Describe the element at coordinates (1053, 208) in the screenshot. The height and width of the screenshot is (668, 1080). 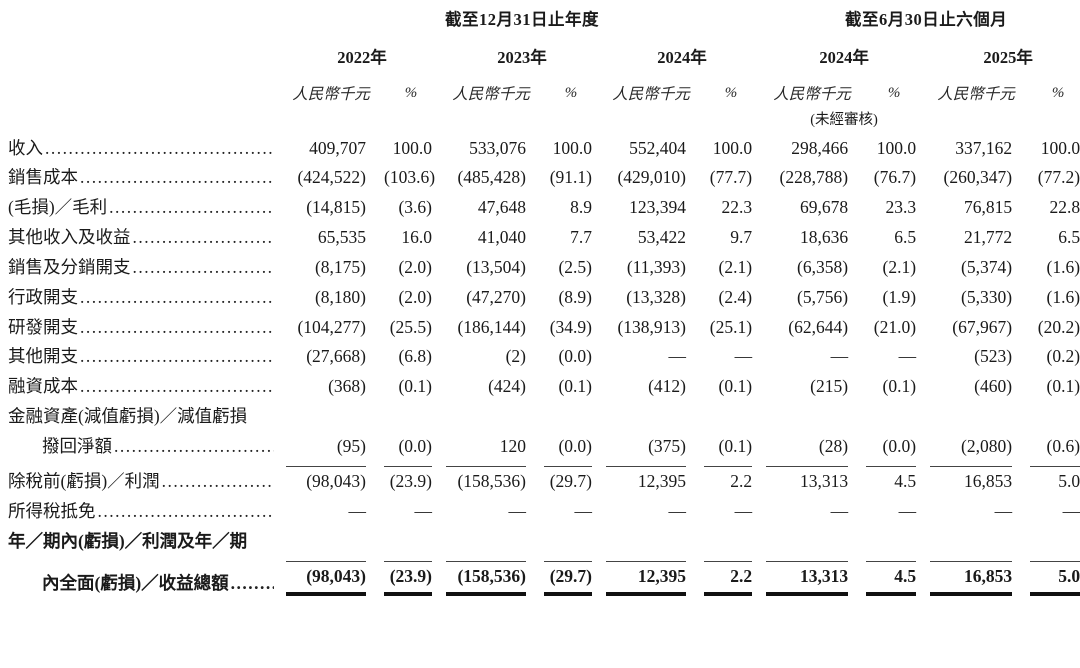
I see `cell-percent: 22.8` at that location.